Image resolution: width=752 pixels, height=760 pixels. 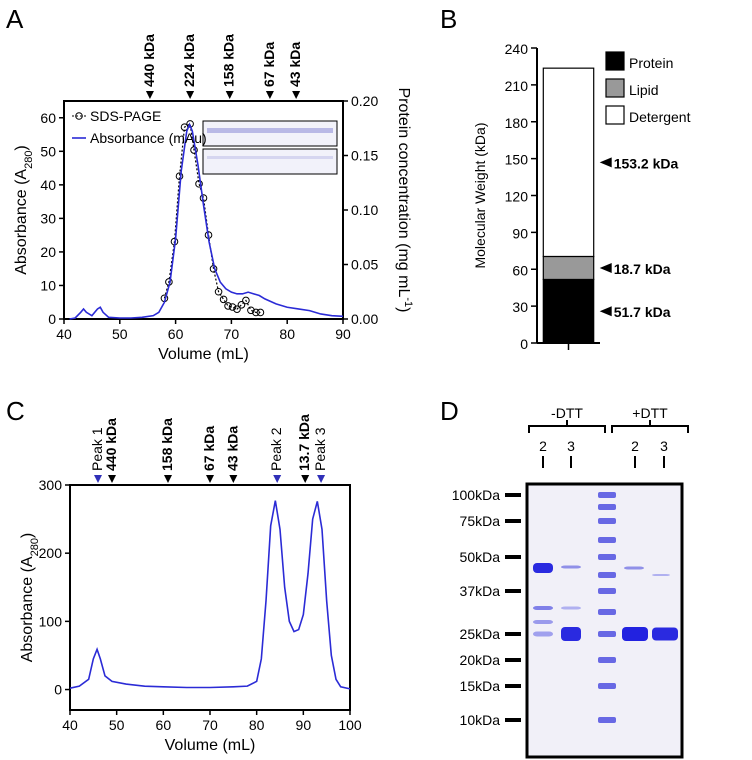 I want to click on y-tick-label: 200, so click(x=51, y=553).